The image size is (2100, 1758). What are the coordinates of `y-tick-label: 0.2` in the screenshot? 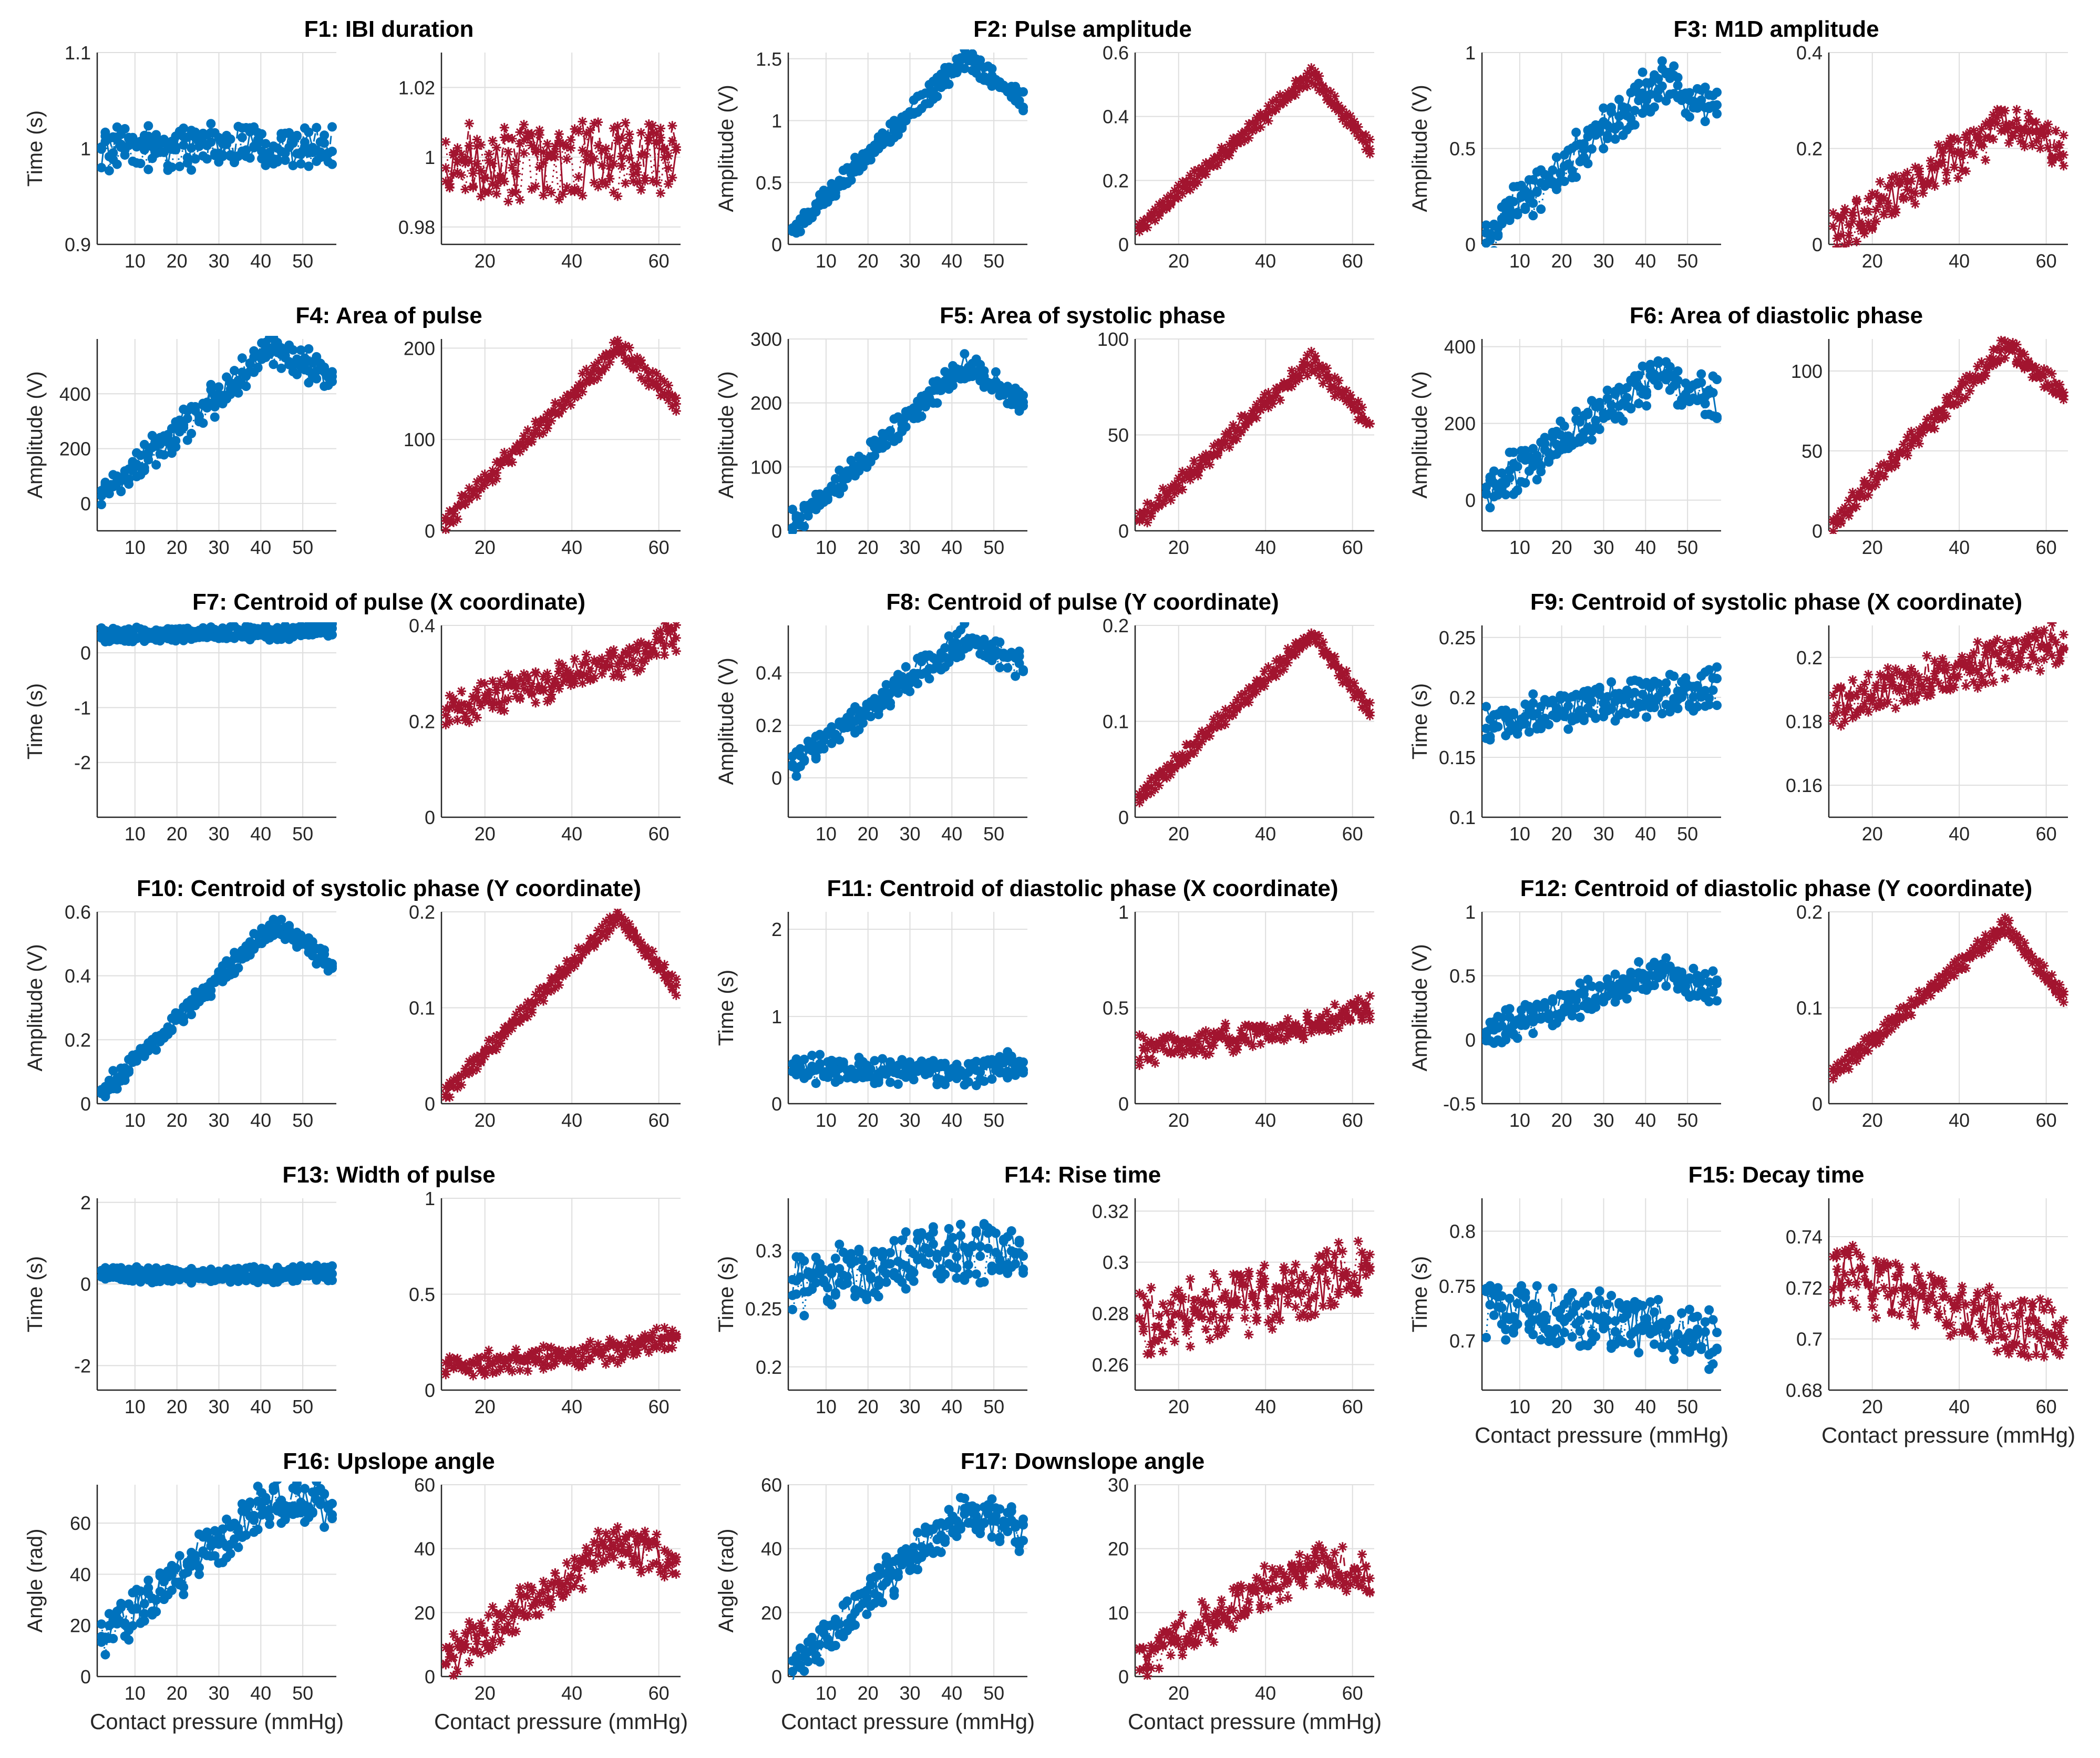 It's located at (1809, 658).